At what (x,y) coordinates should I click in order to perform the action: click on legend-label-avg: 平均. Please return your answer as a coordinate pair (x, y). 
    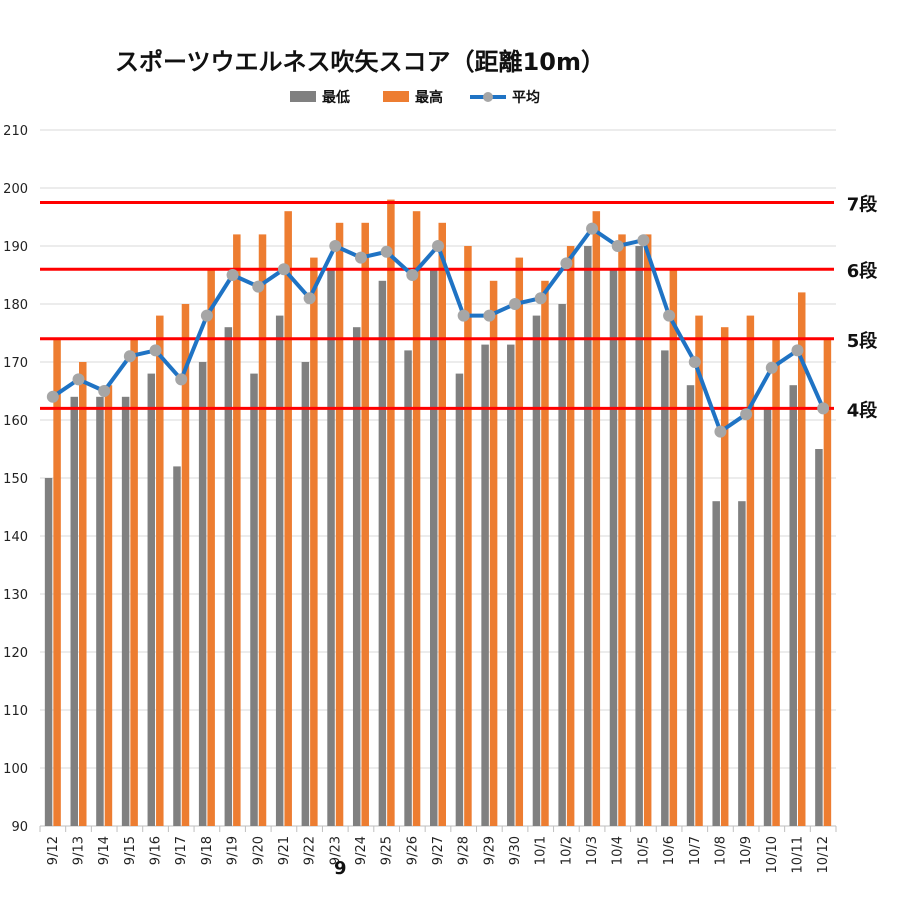
    Looking at the image, I should click on (526, 97).